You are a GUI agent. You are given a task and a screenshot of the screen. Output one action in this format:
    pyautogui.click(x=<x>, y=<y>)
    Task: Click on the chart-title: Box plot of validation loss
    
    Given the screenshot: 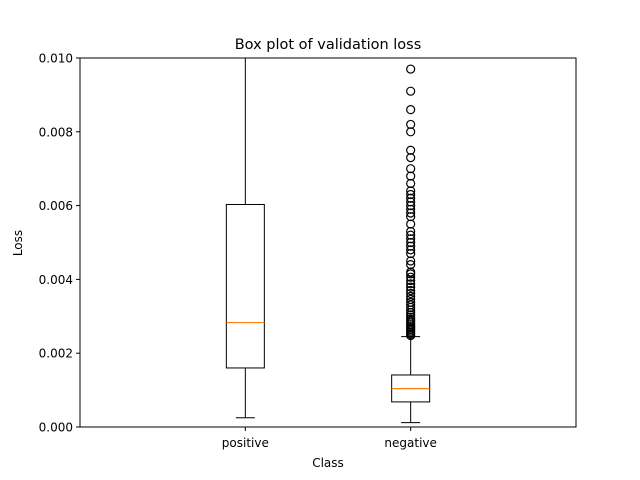 What is the action you would take?
    pyautogui.click(x=328, y=45)
    